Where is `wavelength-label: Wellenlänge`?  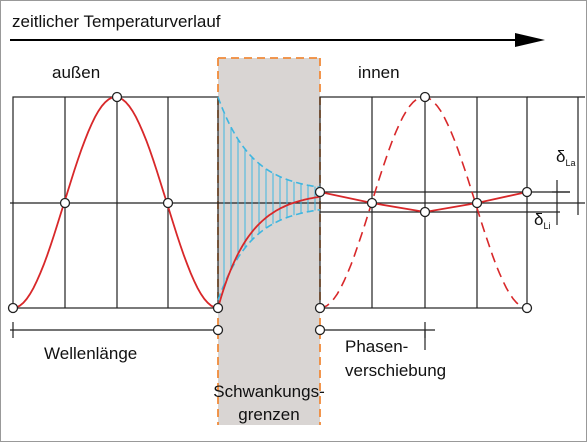 wavelength-label: Wellenlänge is located at coordinates (90, 353).